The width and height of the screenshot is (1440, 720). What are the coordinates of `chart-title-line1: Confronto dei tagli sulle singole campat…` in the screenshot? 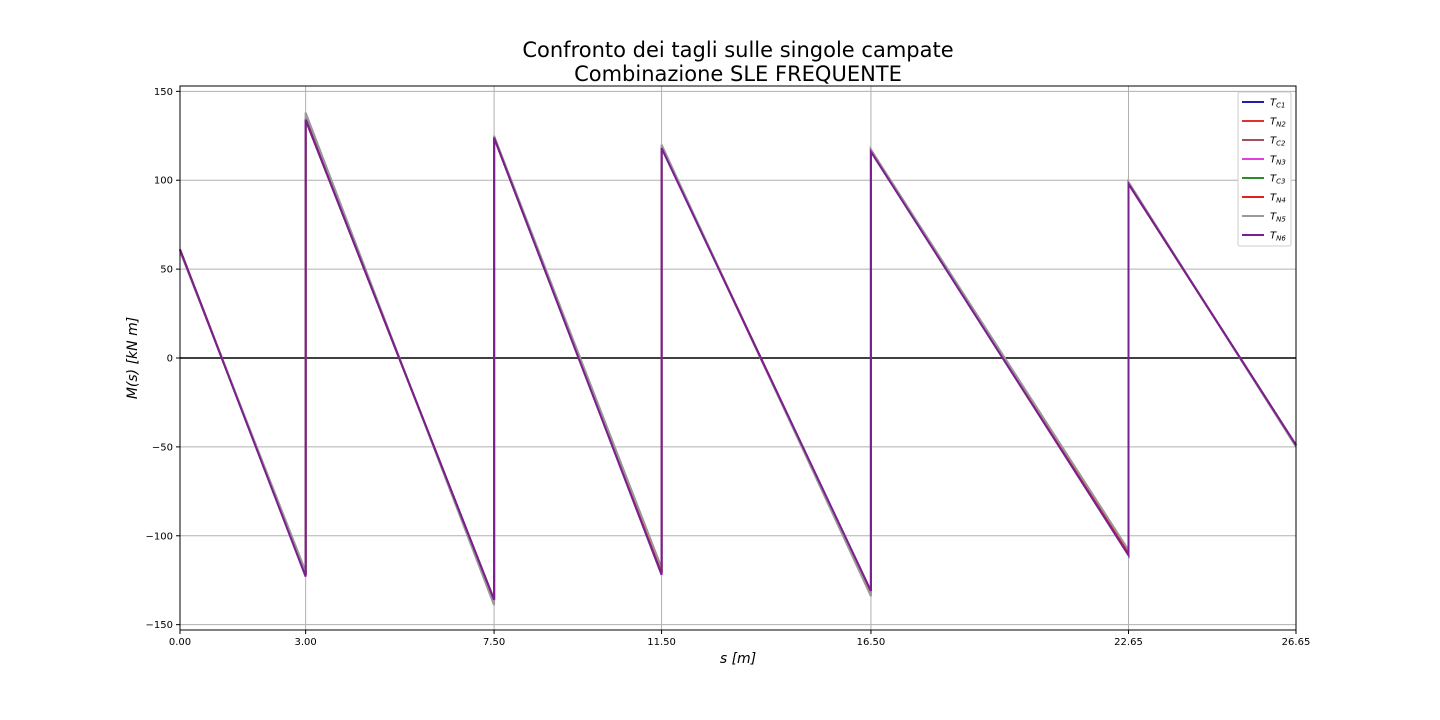 It's located at (738, 50).